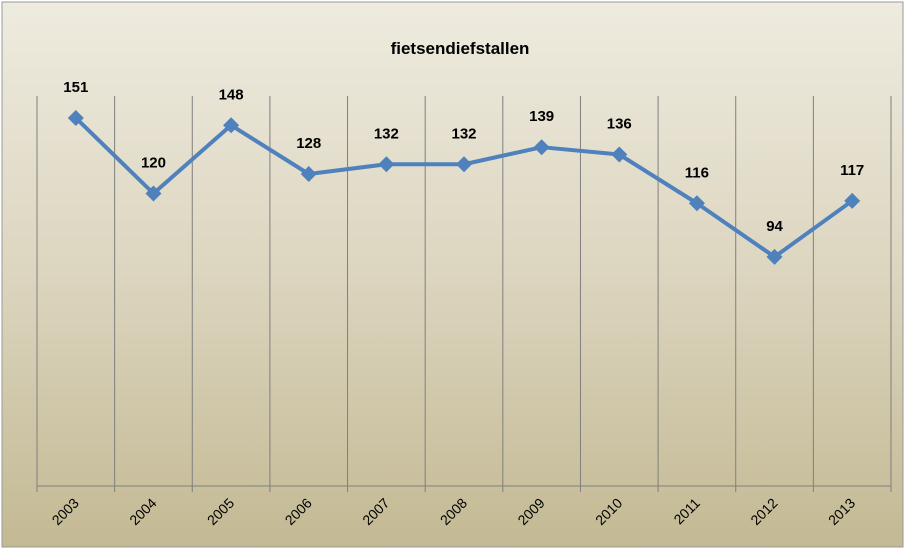  Describe the element at coordinates (619, 124) in the screenshot. I see `data-label: 136` at that location.